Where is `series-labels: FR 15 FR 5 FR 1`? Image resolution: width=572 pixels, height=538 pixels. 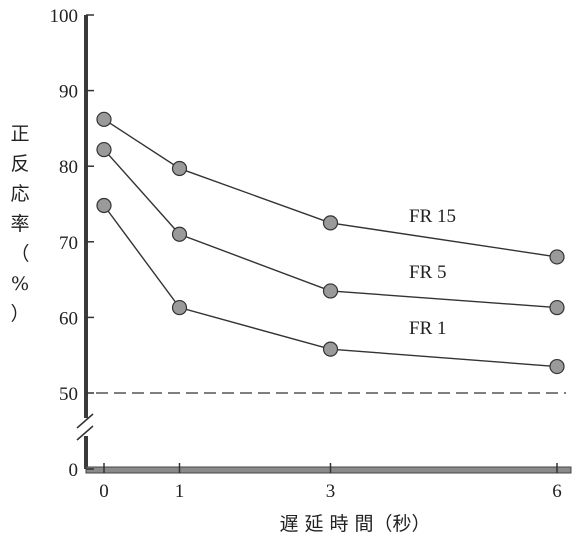
series-labels: FR 15 FR 5 FR 1 is located at coordinates (432, 272).